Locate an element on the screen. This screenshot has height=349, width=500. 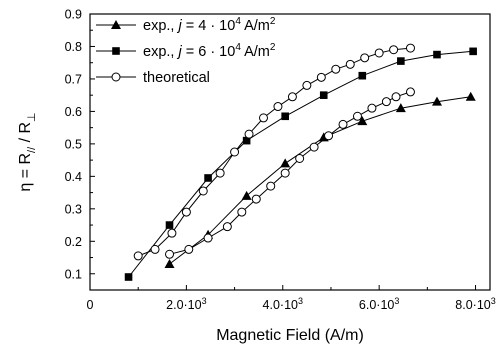
y-axis-title-perp-sub: ⊥ is located at coordinates (32, 117).